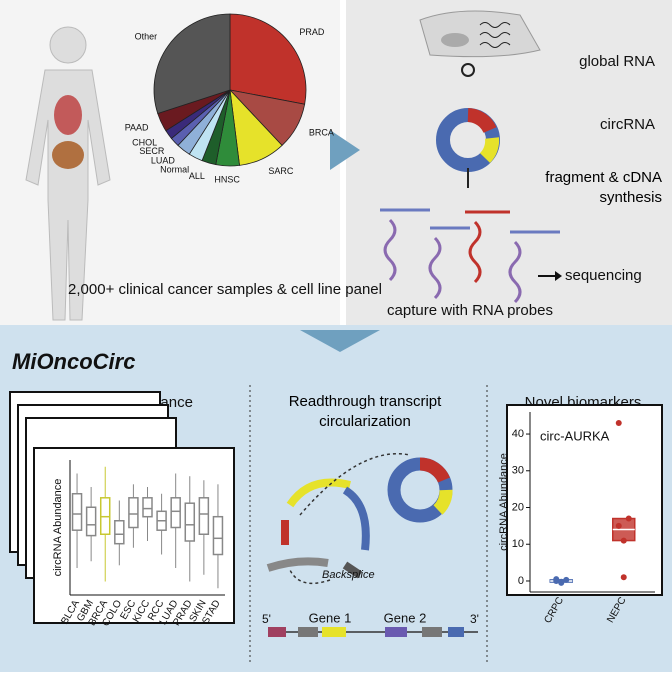 This screenshot has width=672, height=677. What do you see at coordinates (146, 36) in the screenshot?
I see `slice-label: Other` at bounding box center [146, 36].